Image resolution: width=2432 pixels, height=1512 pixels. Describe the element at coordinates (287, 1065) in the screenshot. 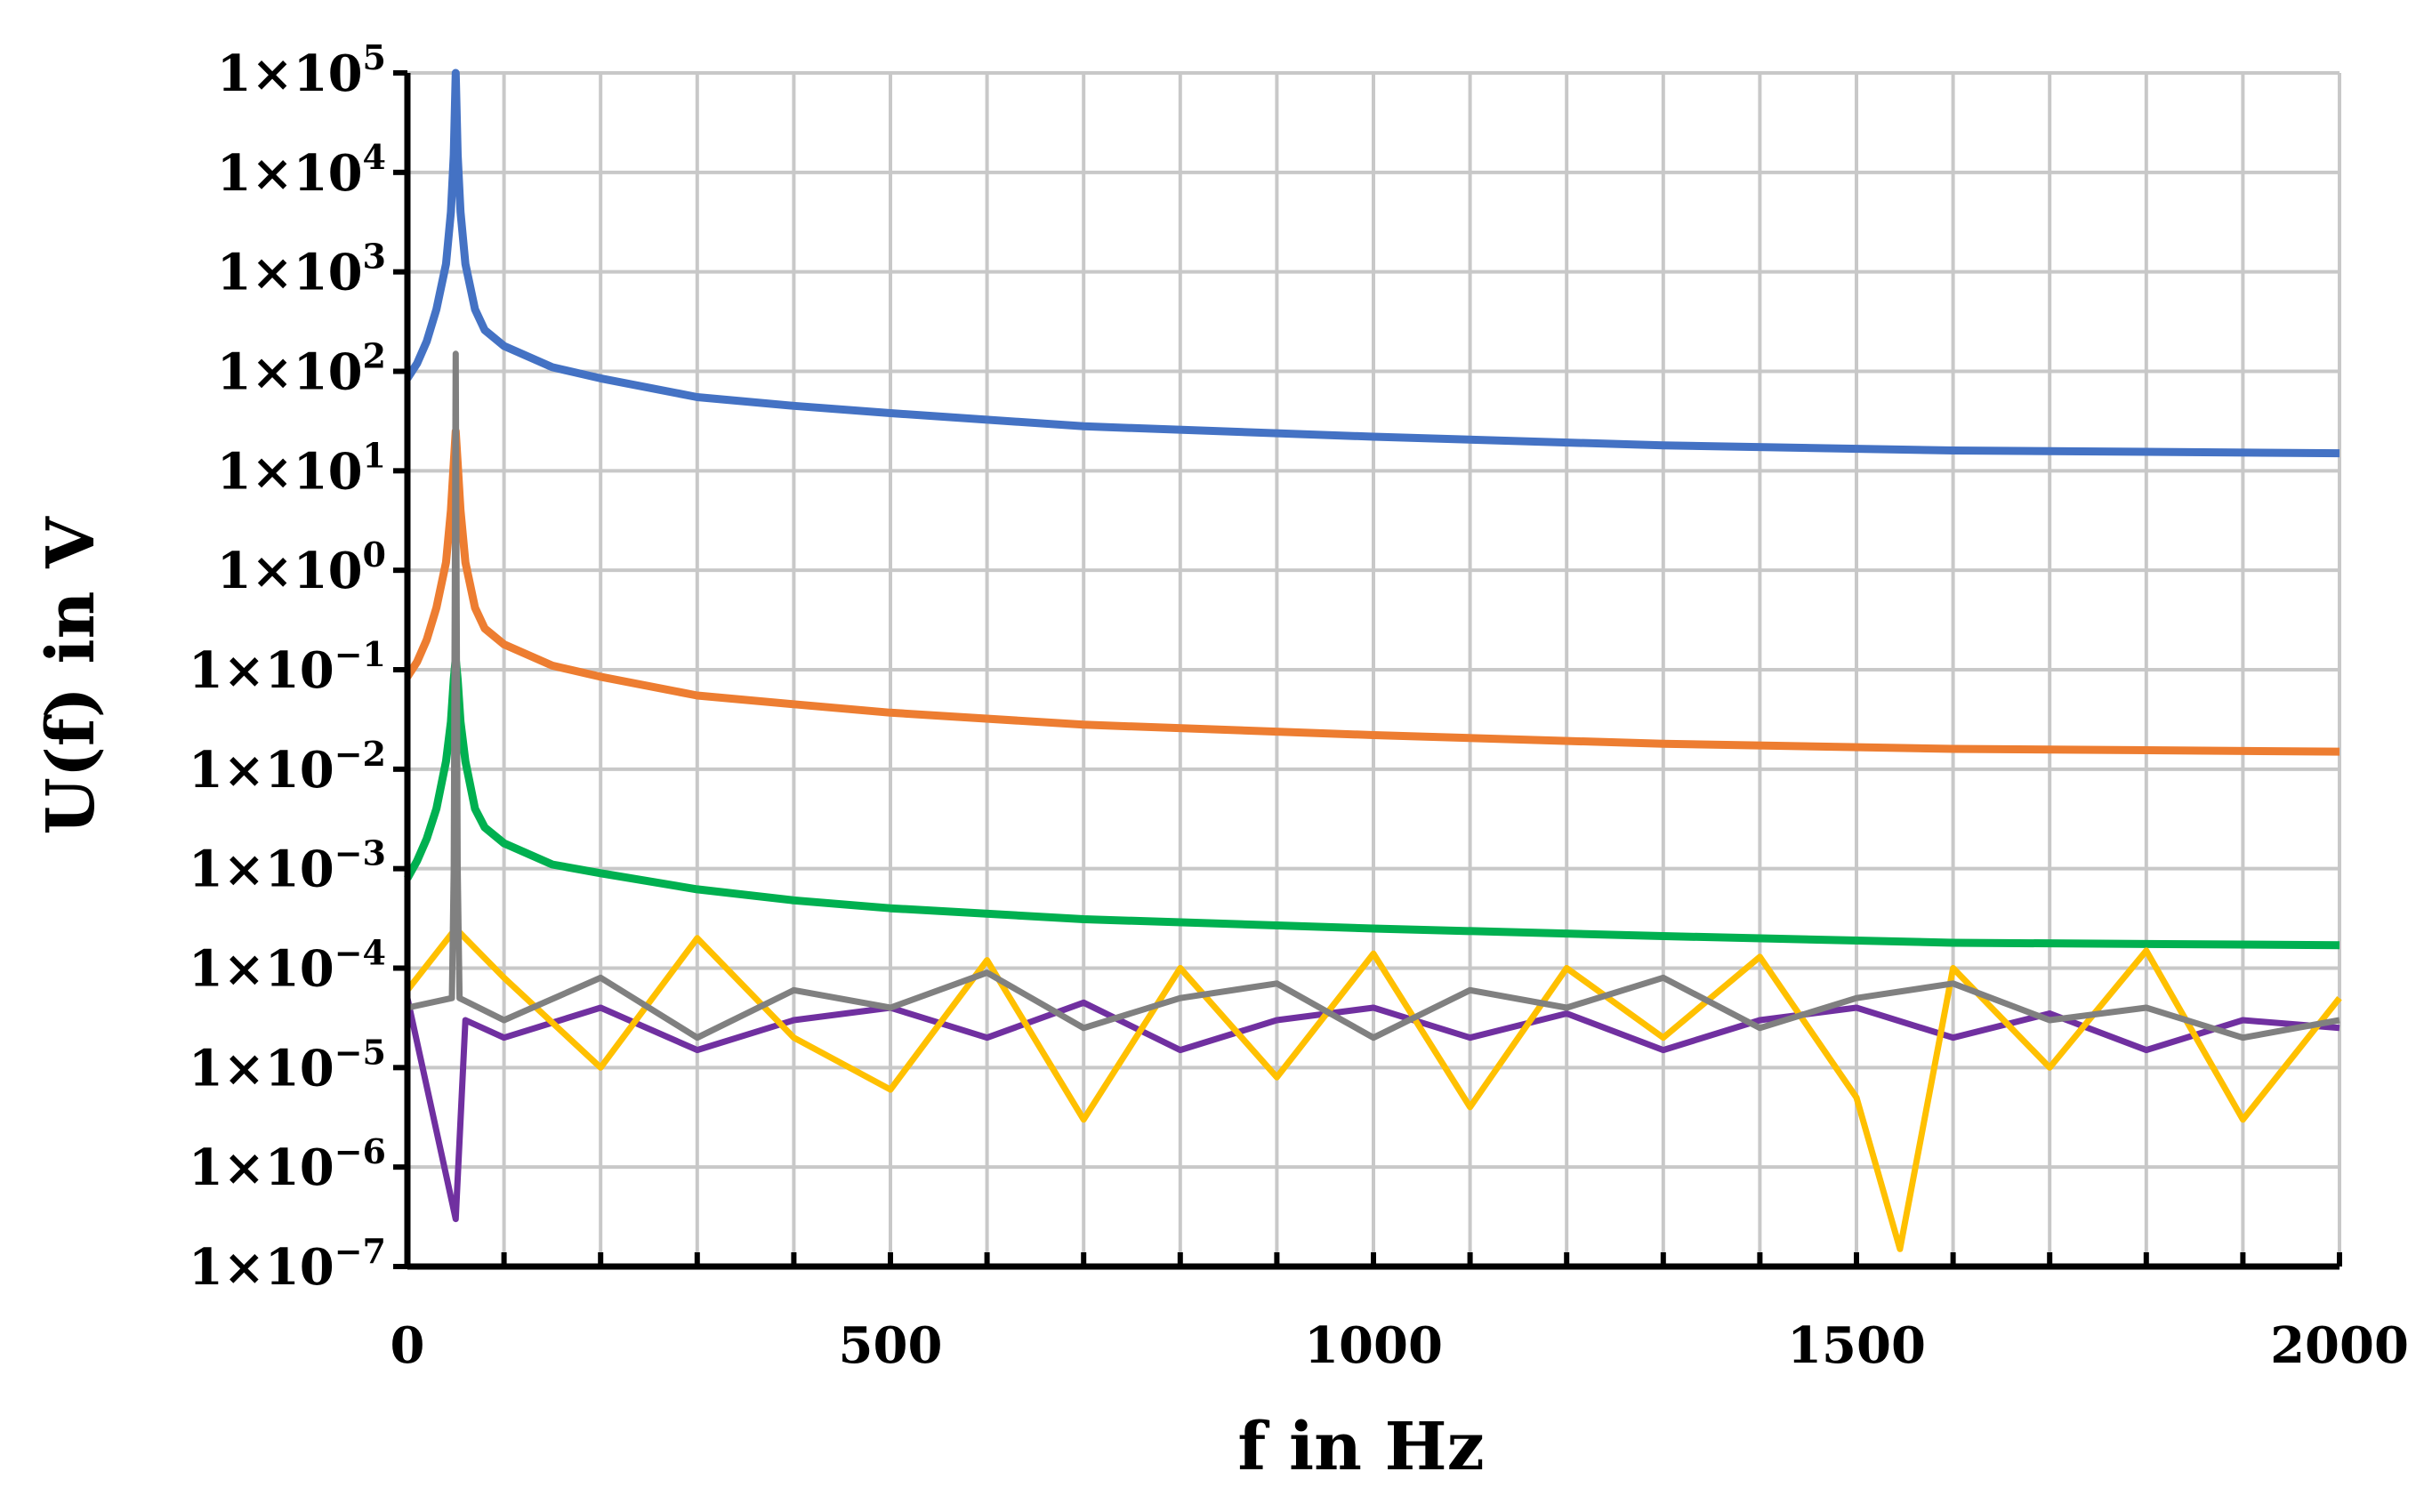

I see `y-tick-label: 1×10⁻⁵` at that location.